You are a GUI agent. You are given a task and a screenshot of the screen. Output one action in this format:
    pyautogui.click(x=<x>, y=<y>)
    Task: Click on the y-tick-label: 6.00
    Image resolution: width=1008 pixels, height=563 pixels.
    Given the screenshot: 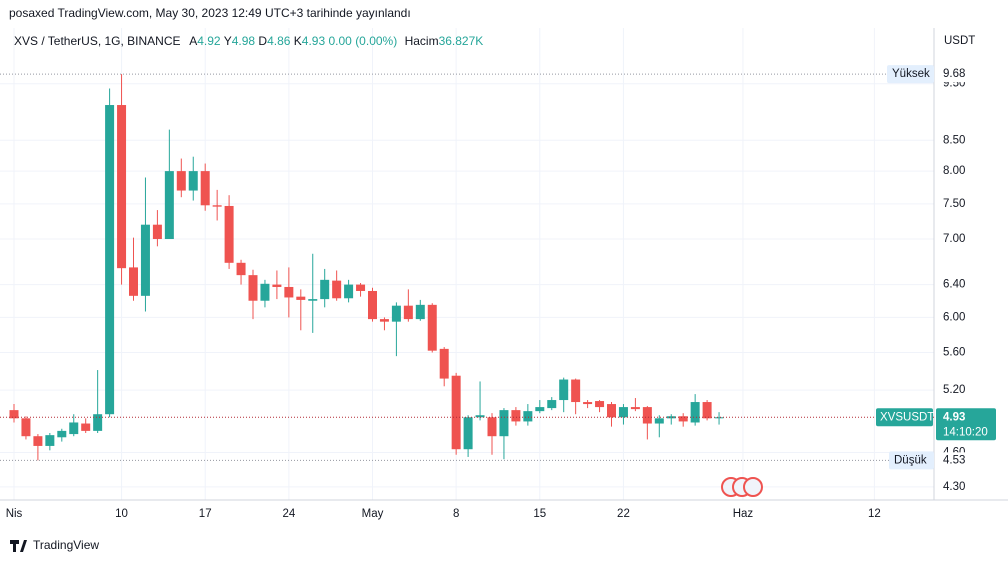 What is the action you would take?
    pyautogui.click(x=954, y=317)
    